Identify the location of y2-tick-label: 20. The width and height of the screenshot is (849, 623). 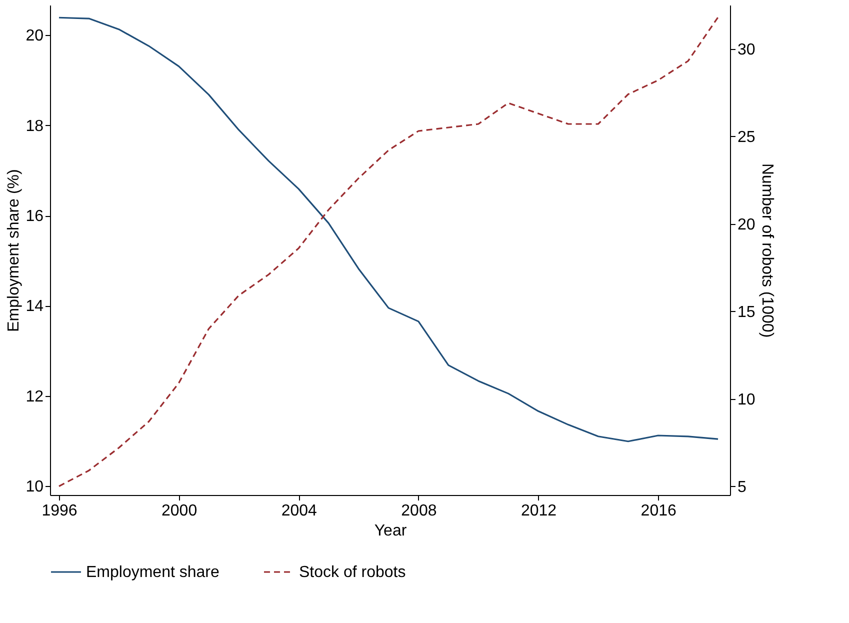
(747, 225).